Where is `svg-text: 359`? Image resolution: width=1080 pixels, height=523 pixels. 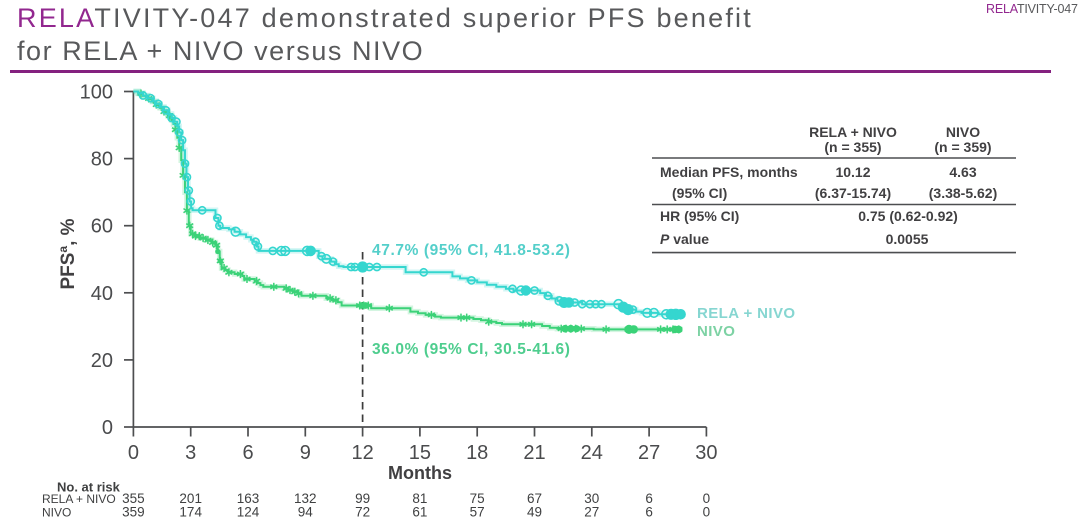
svg-text: 359 is located at coordinates (133, 512).